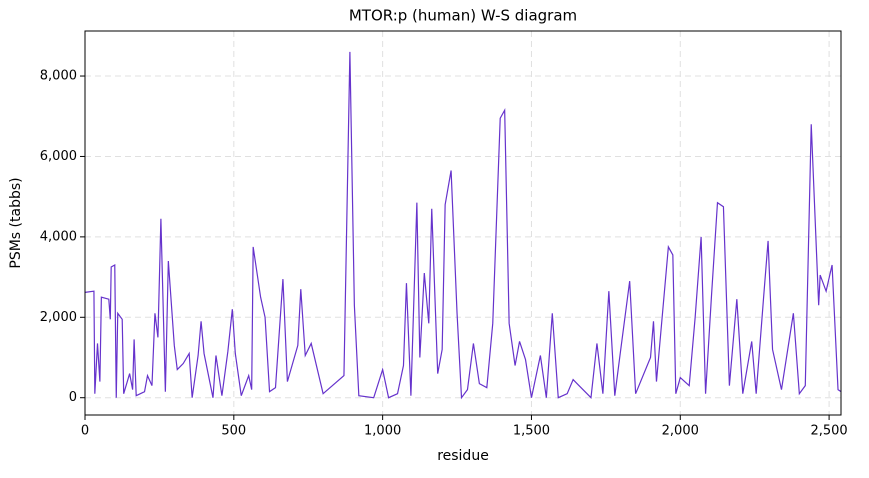  Describe the element at coordinates (58, 236) in the screenshot. I see `y-tick-label: 4,000` at that location.